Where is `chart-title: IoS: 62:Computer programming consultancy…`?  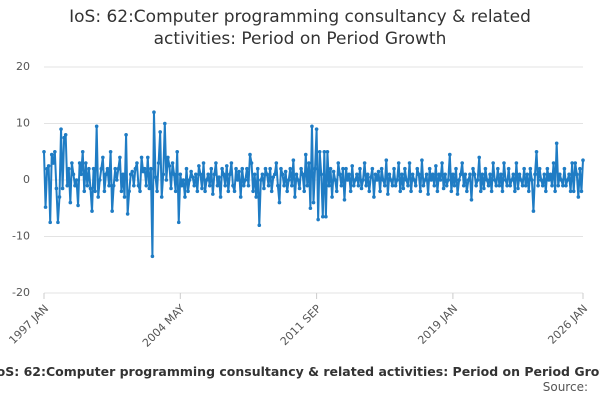
chart-title: IoS: 62:Computer programming consultancy… is located at coordinates (300, 28).